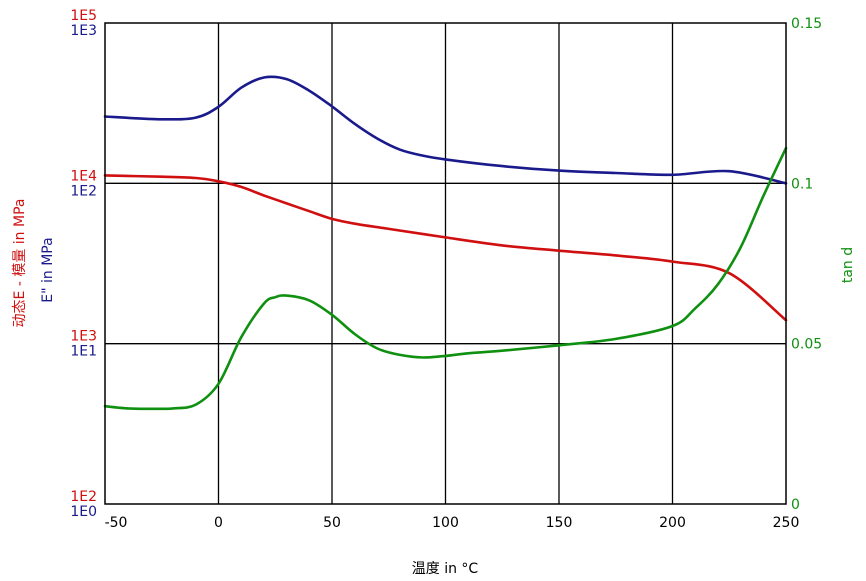 This screenshot has width=866, height=581. I want to click on y-left-outer-tick-label: 1E5, so click(83, 16).